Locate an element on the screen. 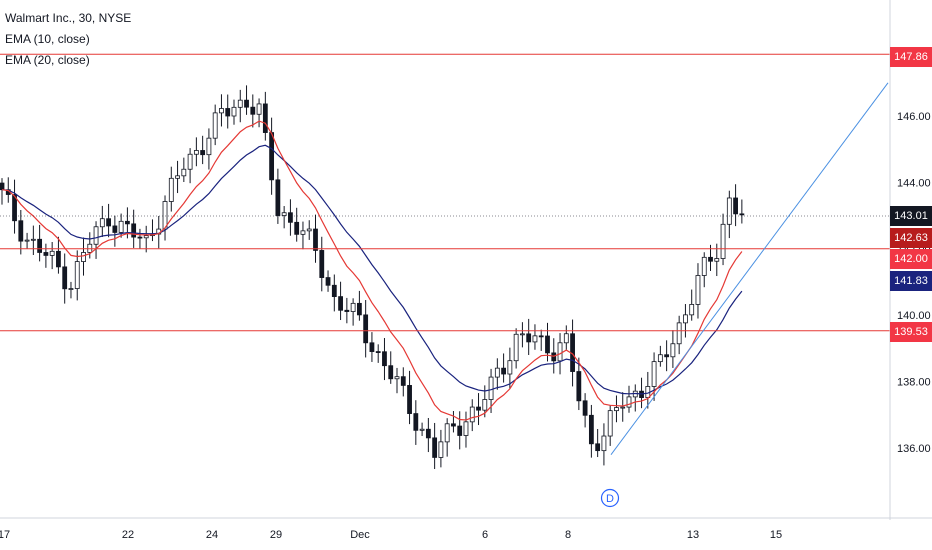  time-tick-label: 29 is located at coordinates (276, 535).